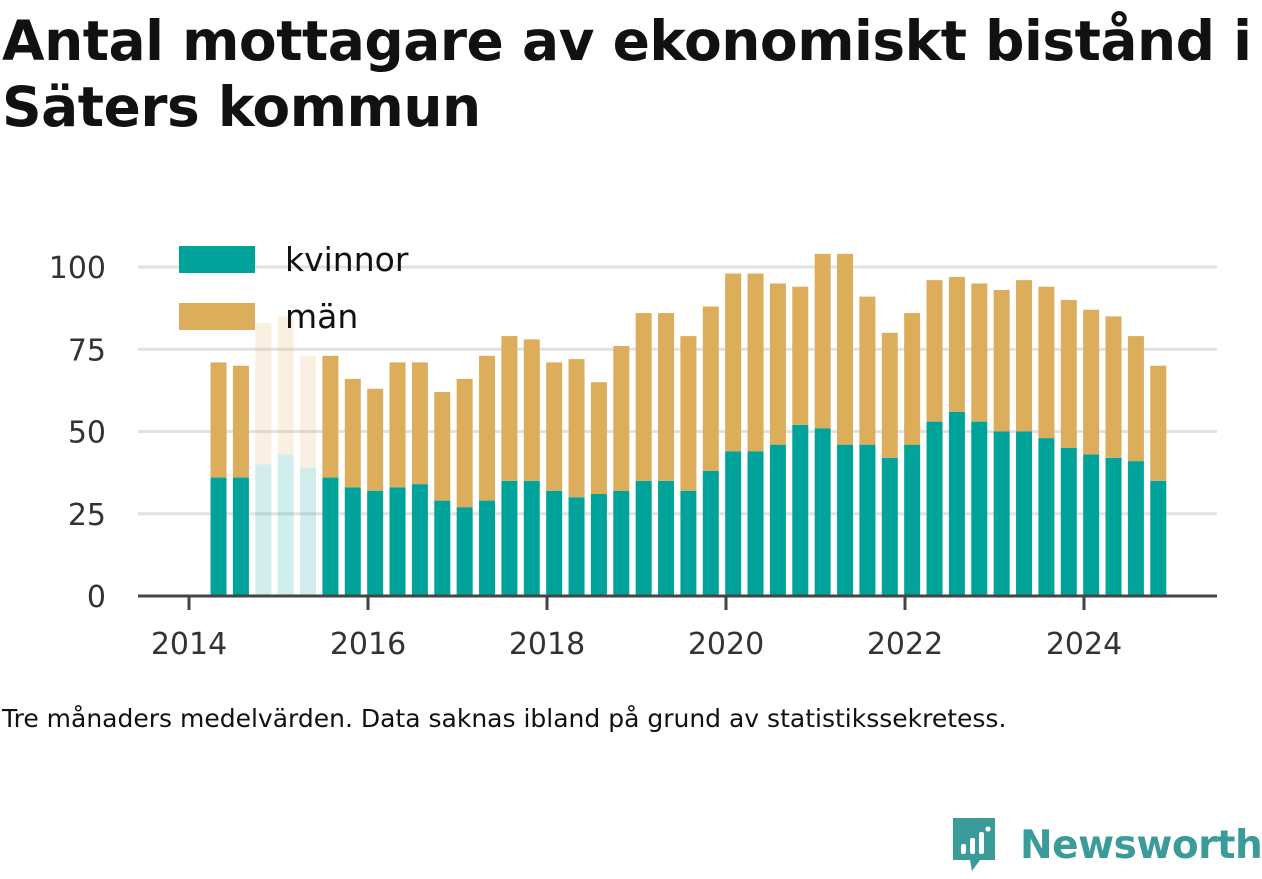  What do you see at coordinates (294, 288) in the screenshot?
I see `legend: kvinnor män` at bounding box center [294, 288].